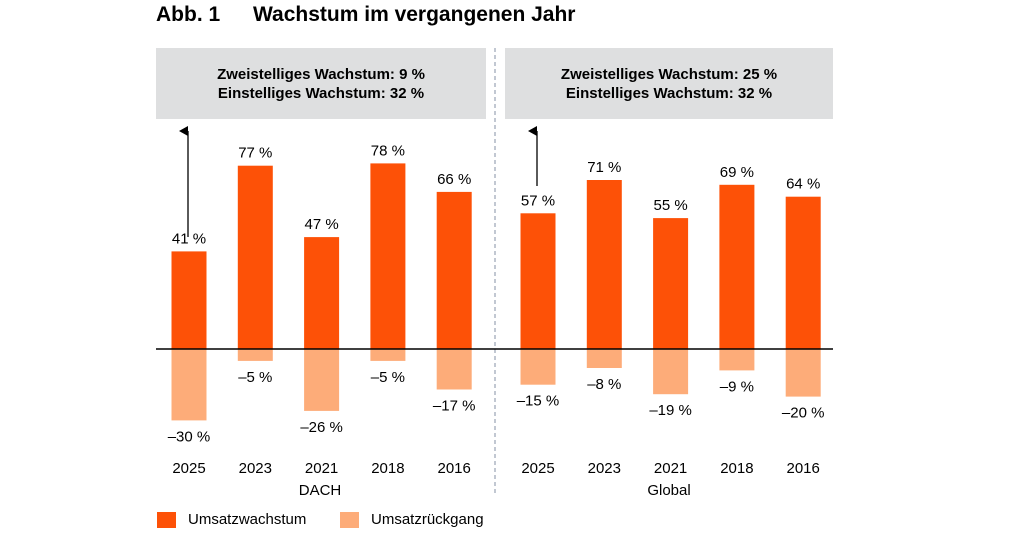  I want to click on decline-bar-global-2018, so click(737, 360).